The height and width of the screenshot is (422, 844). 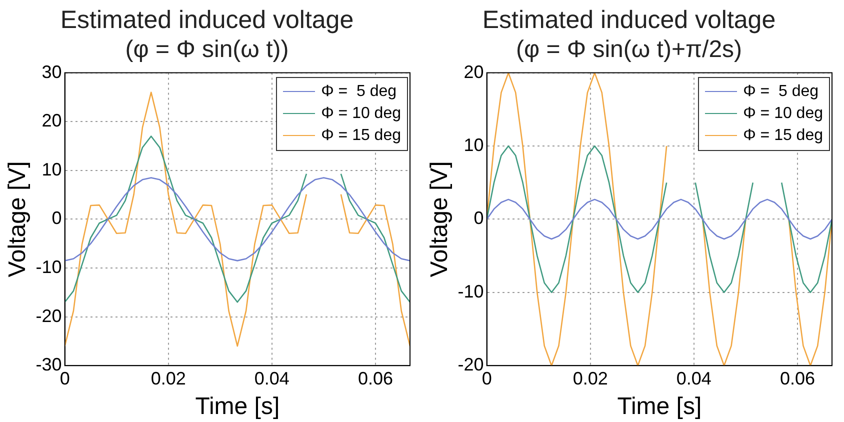 What do you see at coordinates (629, 50) in the screenshot?
I see `chart-subtitle: (φ = Φ sin(ω t)+π/2s)` at bounding box center [629, 50].